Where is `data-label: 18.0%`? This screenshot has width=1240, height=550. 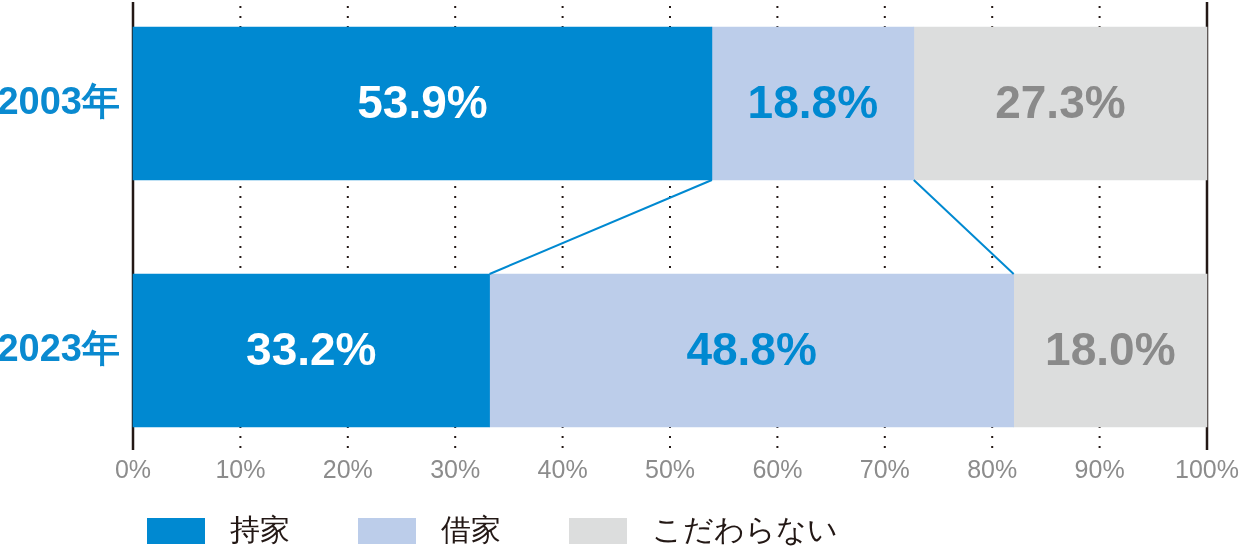
data-label: 18.0% is located at coordinates (1110, 349).